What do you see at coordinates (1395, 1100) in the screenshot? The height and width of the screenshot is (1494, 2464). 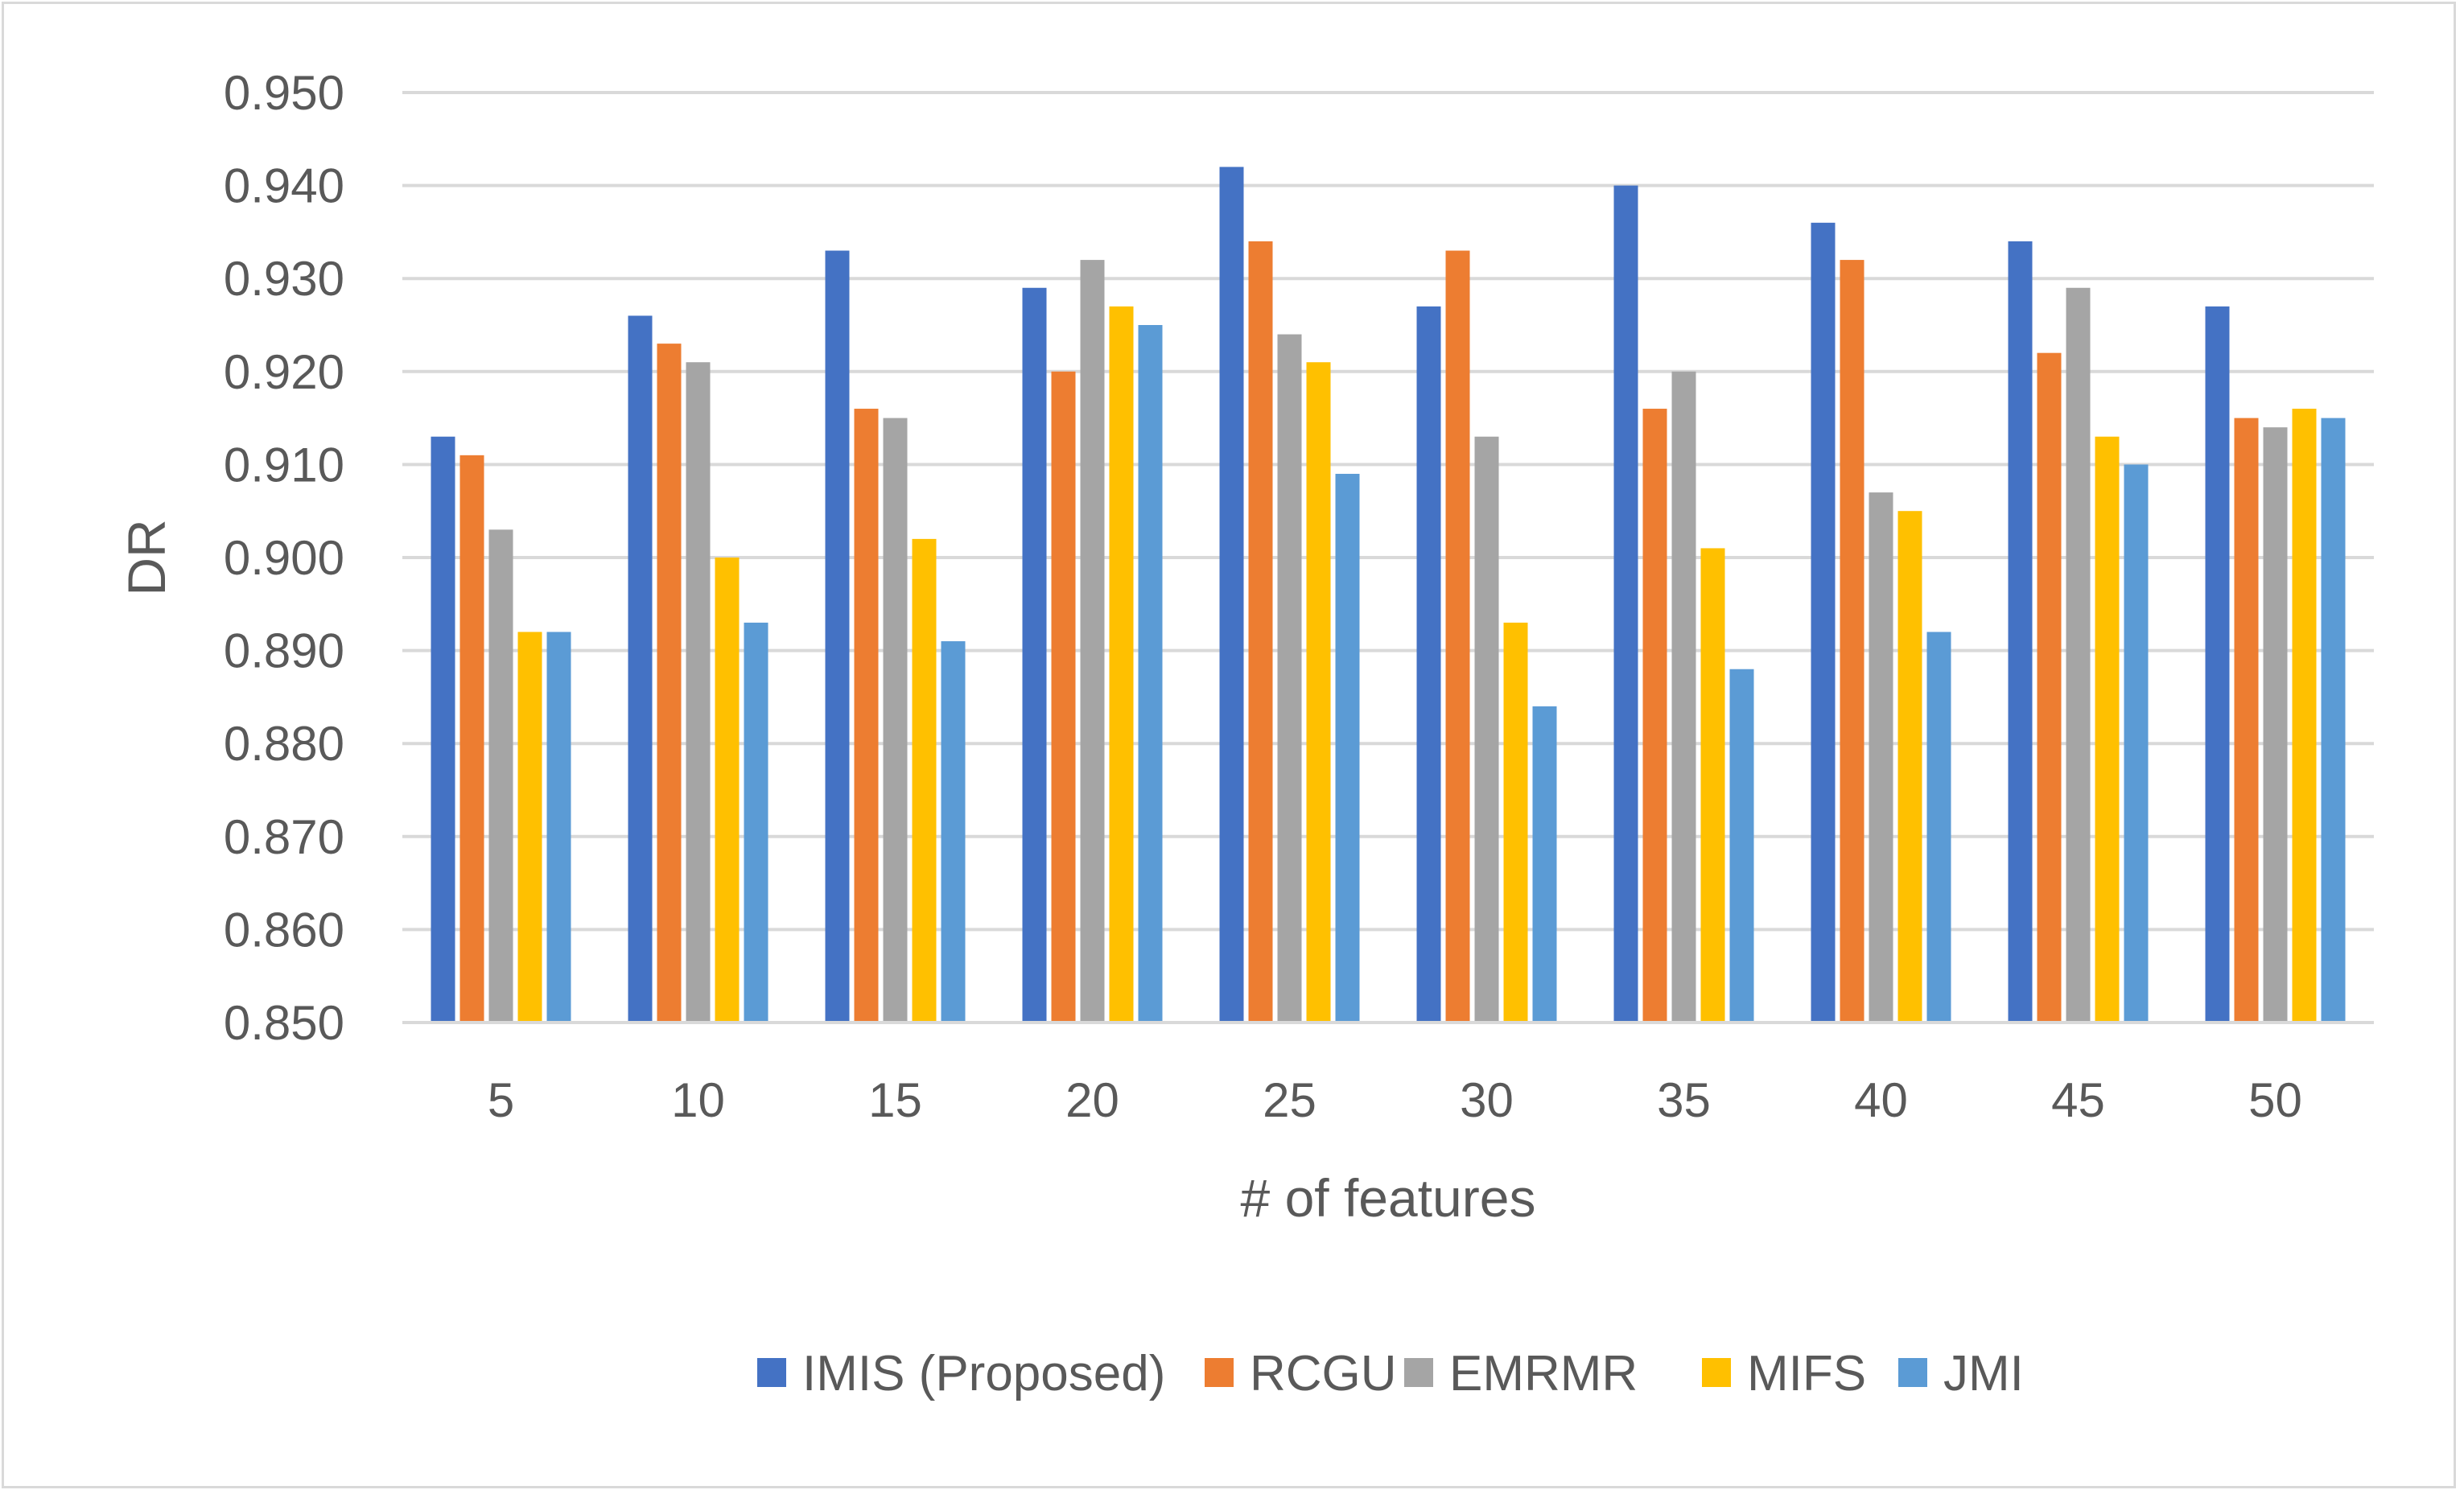 I see `x-axis-ticks: 5 10 15 20 25 30 35 40 45 50` at bounding box center [1395, 1100].